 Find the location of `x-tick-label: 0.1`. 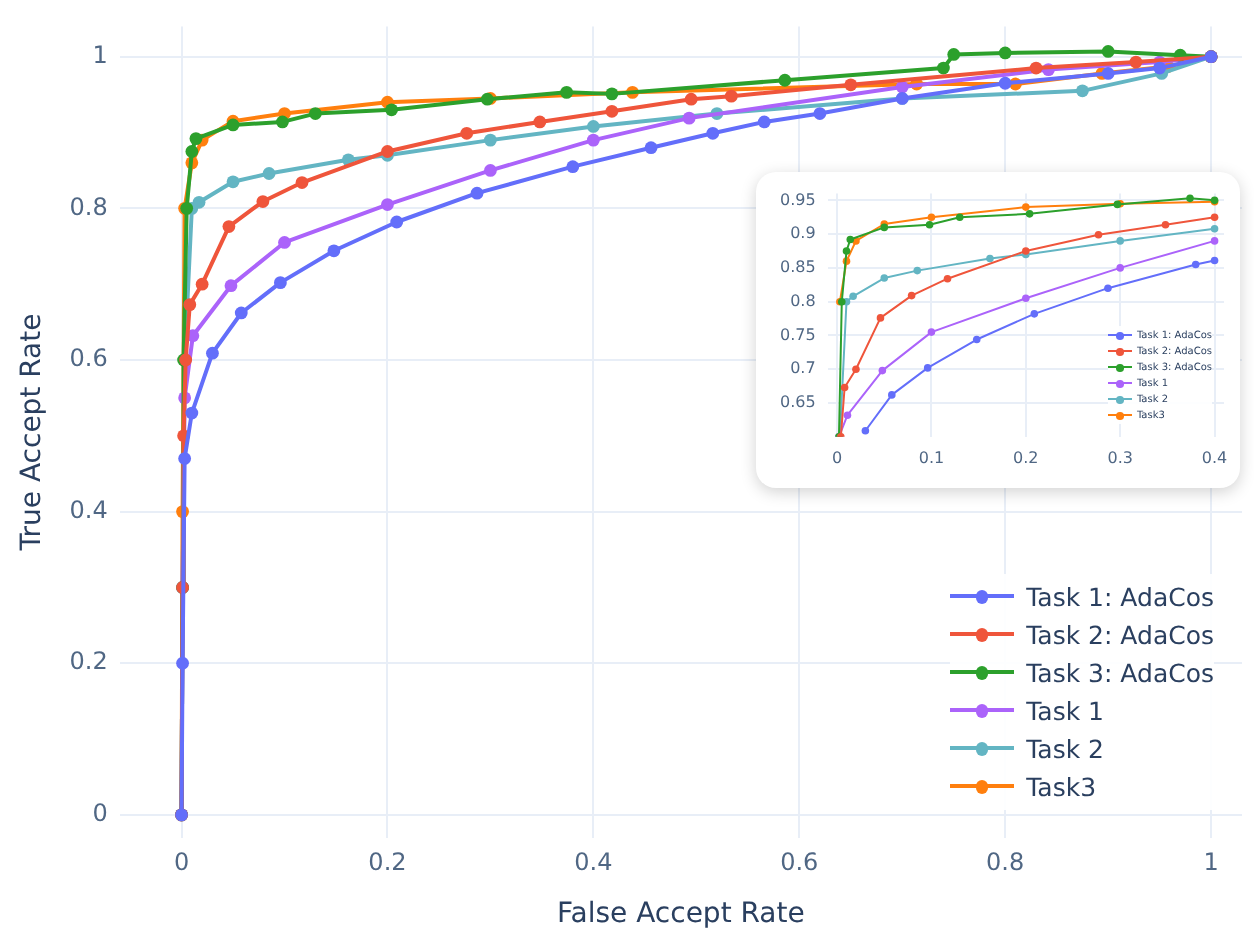

x-tick-label: 0.1 is located at coordinates (931, 457).